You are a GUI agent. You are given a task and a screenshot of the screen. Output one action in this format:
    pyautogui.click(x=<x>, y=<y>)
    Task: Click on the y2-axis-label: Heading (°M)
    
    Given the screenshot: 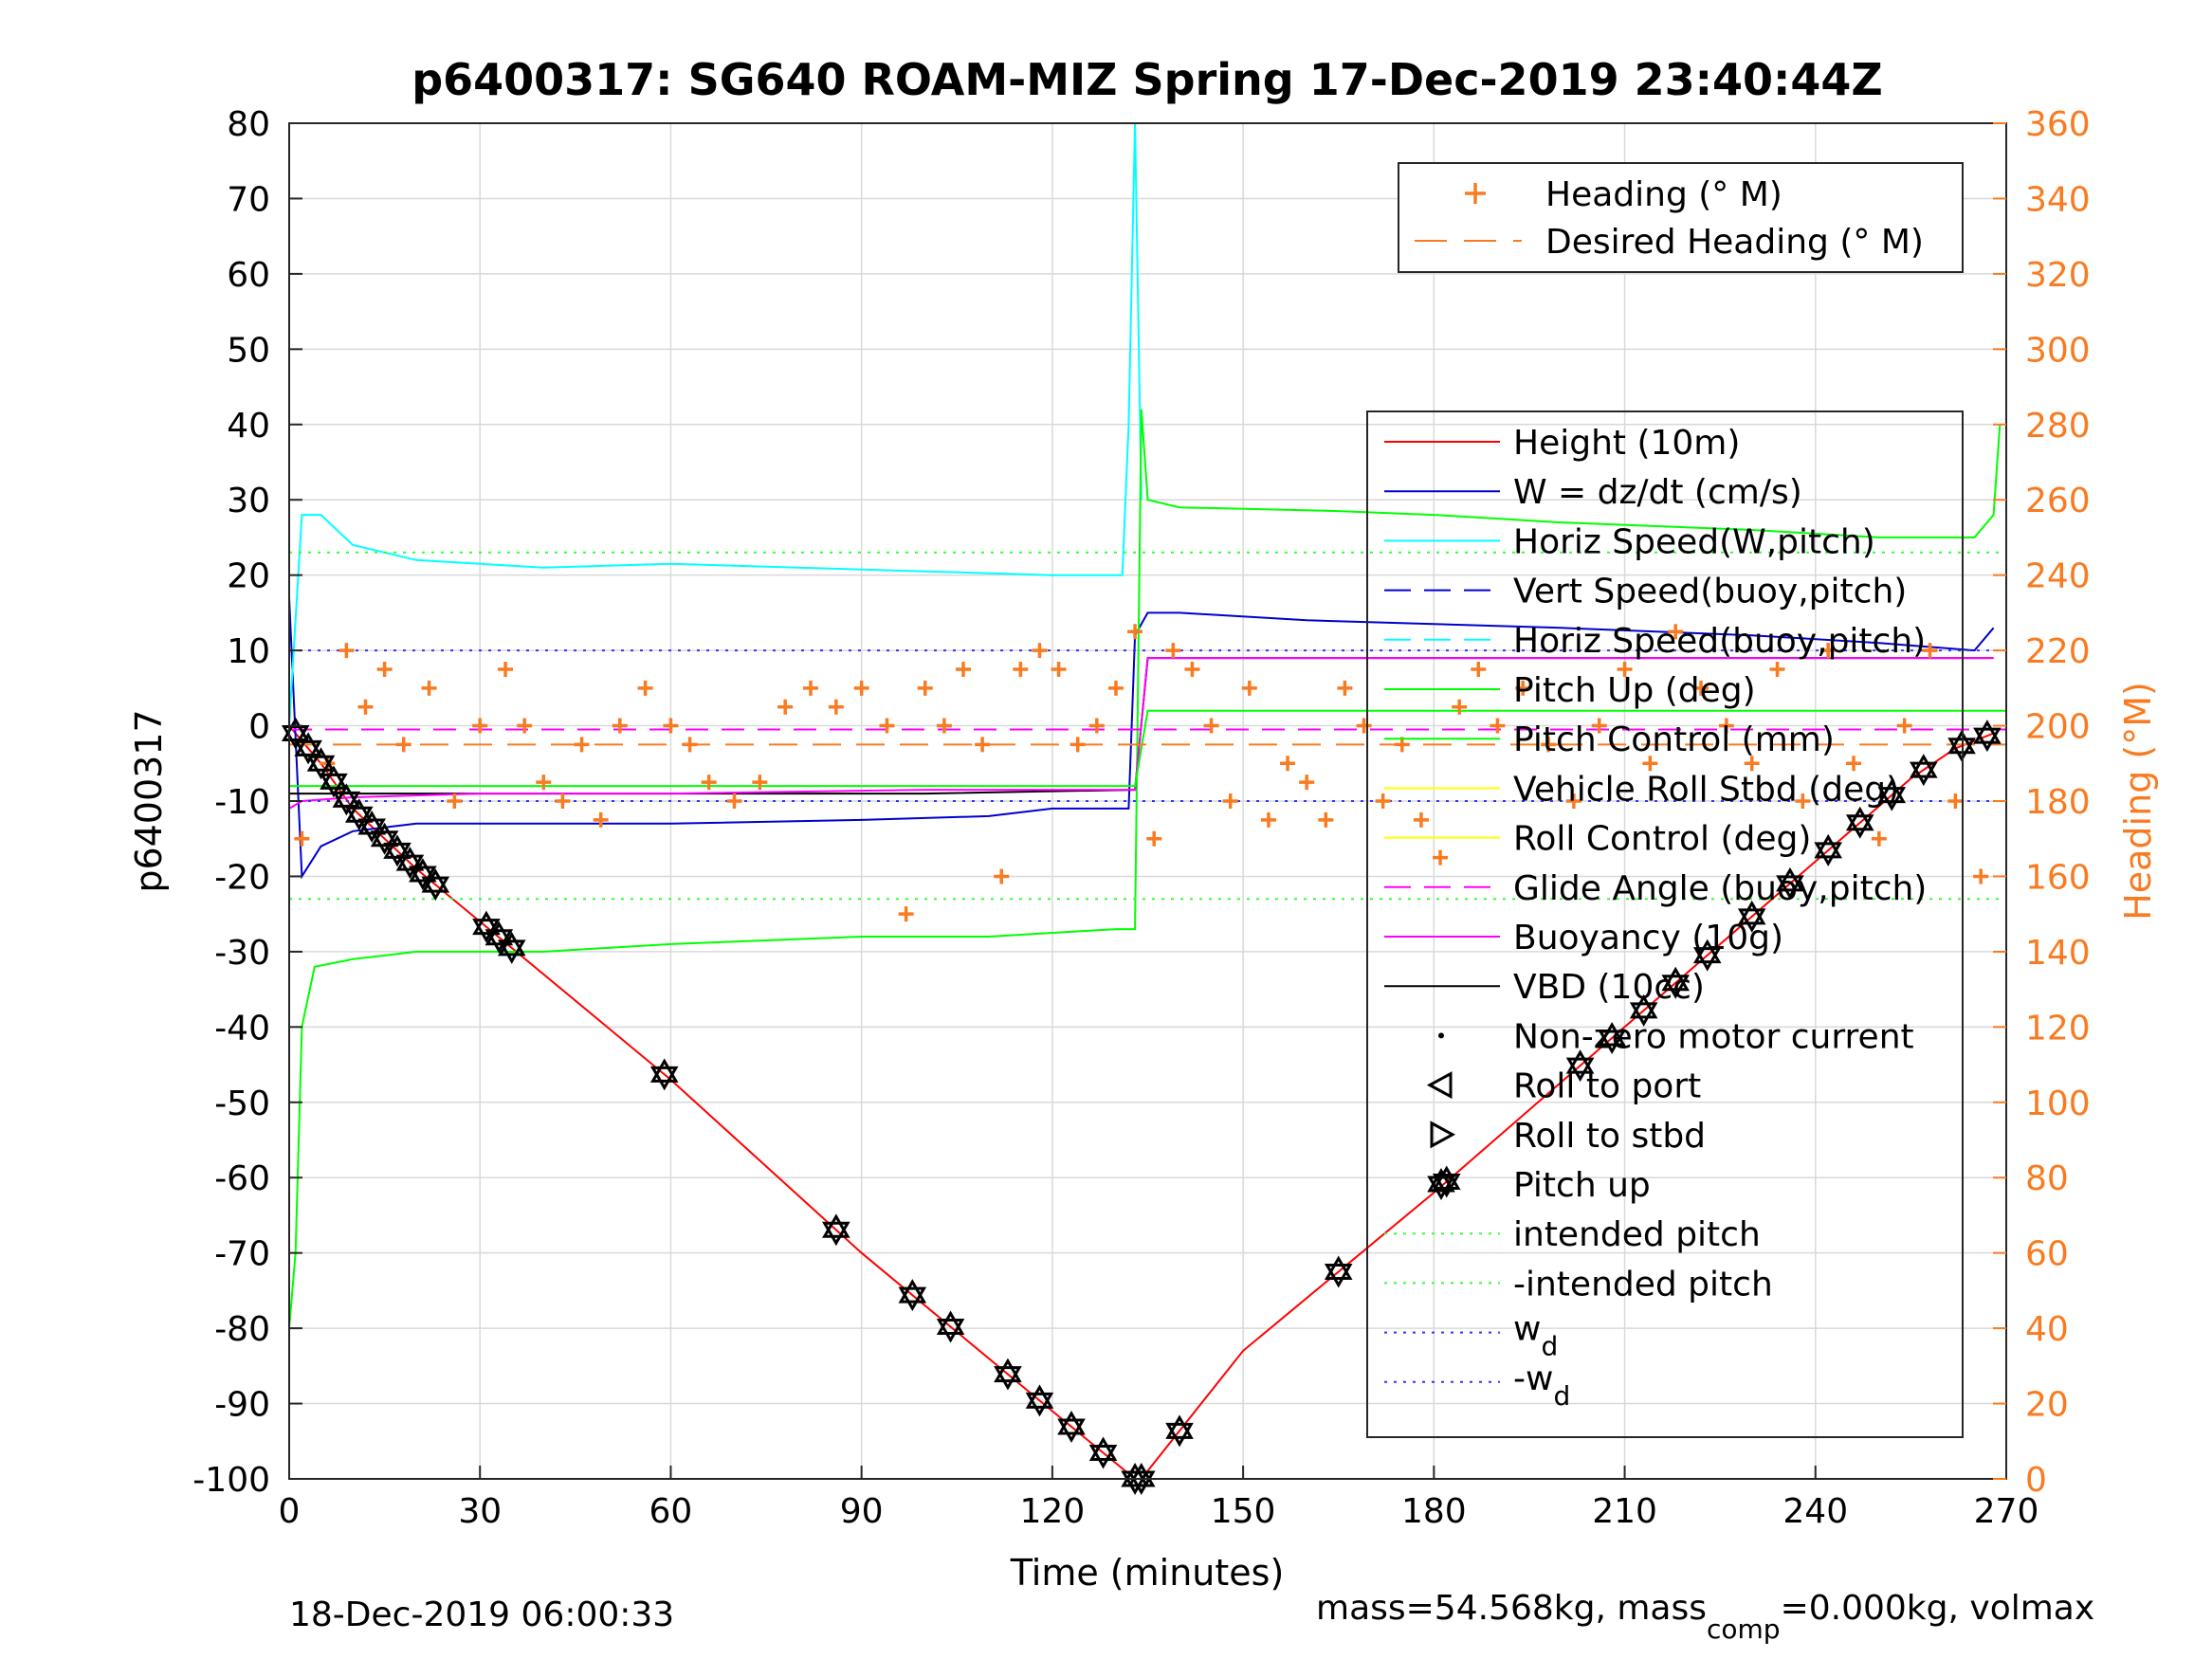 What is the action you would take?
    pyautogui.click(x=2138, y=801)
    